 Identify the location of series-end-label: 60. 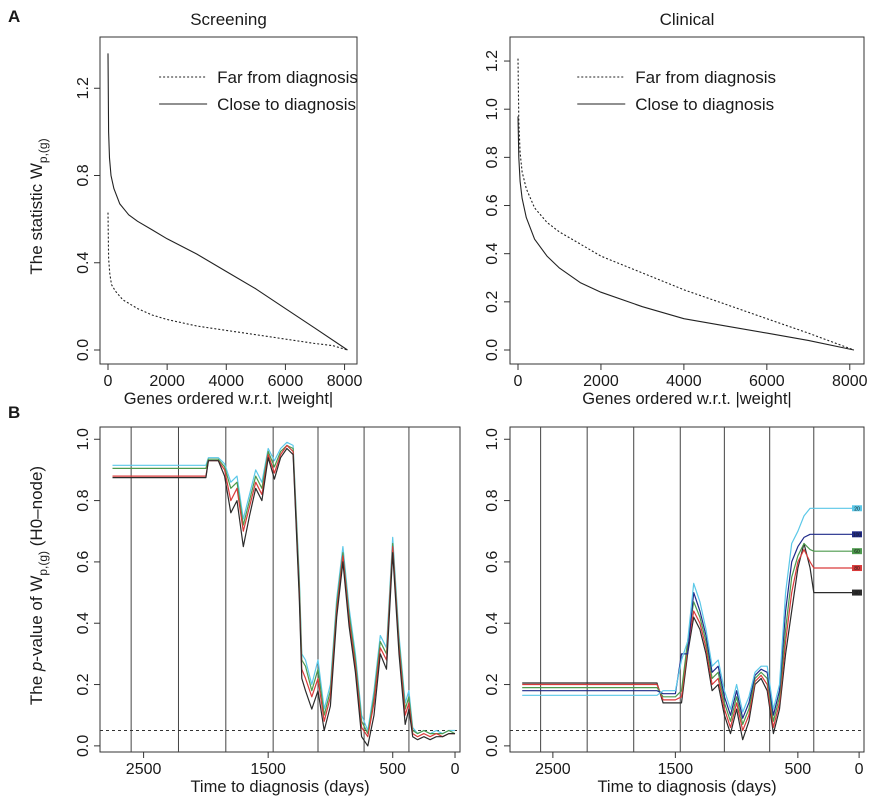
(857, 552).